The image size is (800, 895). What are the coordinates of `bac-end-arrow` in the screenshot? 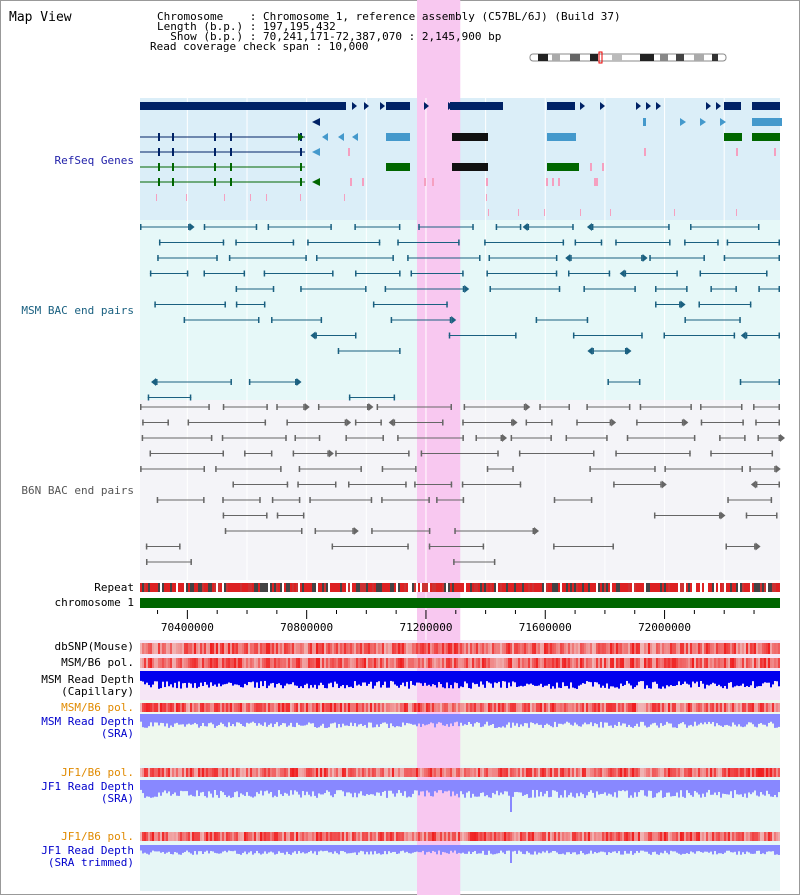 It's located at (349, 422).